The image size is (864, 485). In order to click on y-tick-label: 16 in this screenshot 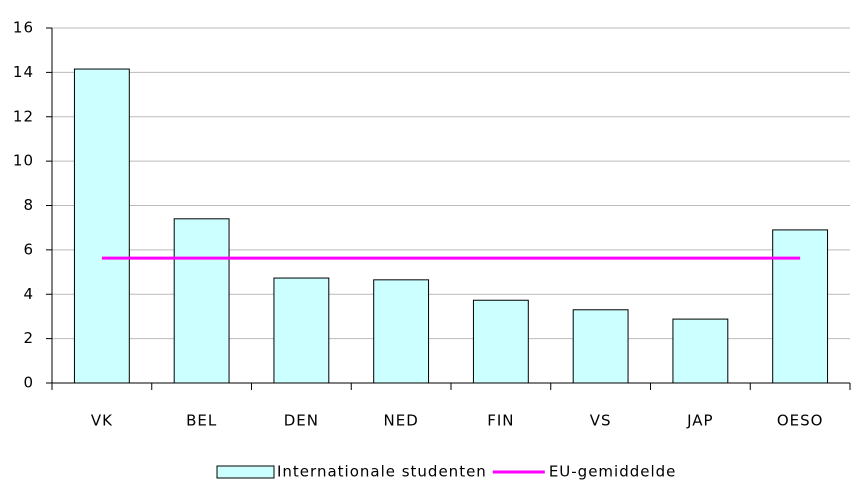, I will do `click(23, 28)`.